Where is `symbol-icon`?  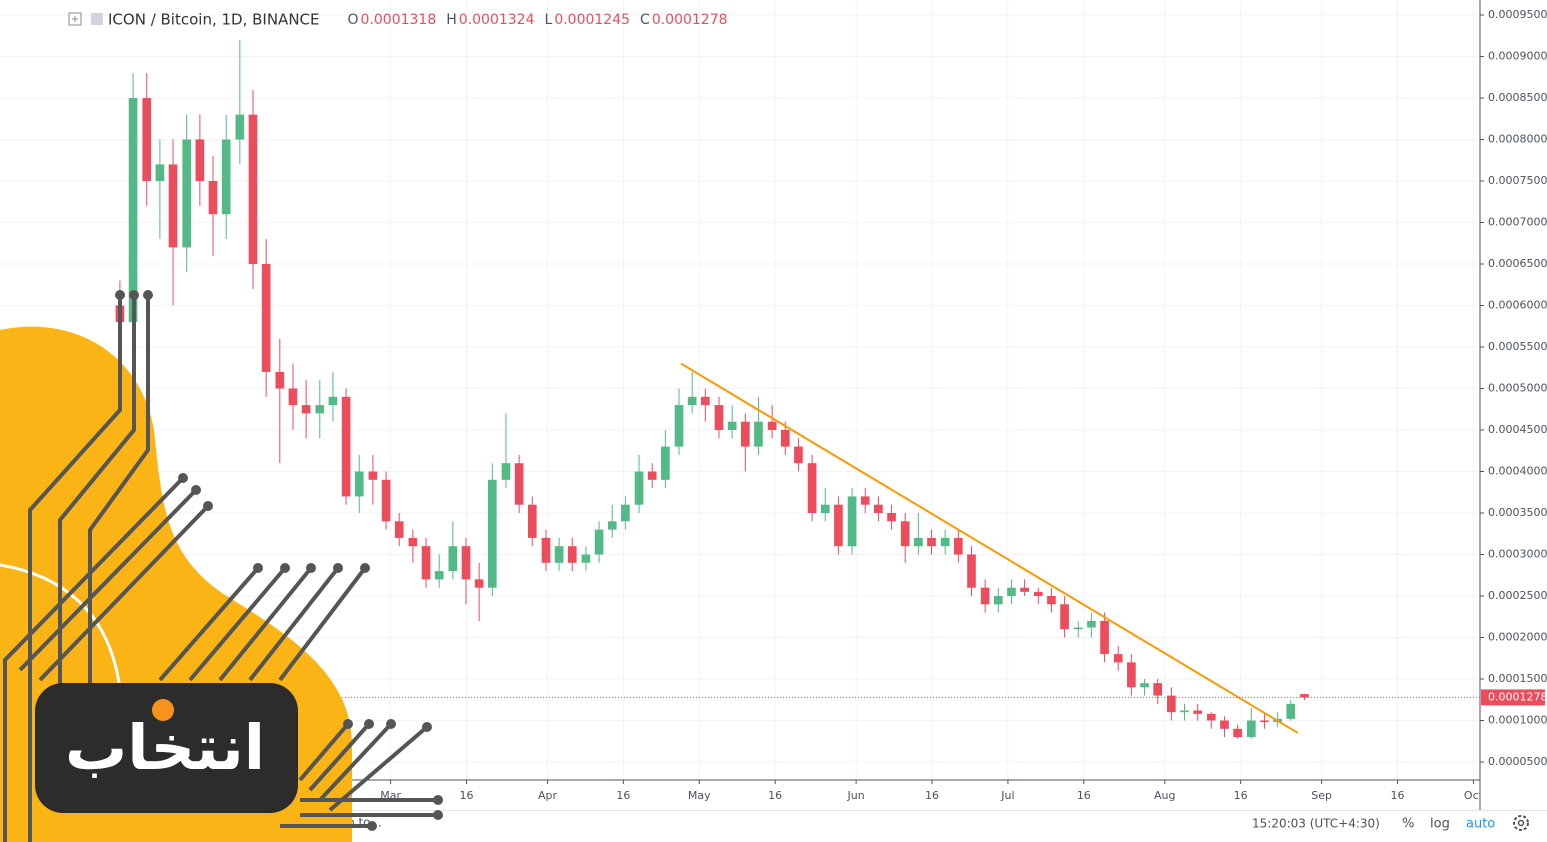 symbol-icon is located at coordinates (97, 19).